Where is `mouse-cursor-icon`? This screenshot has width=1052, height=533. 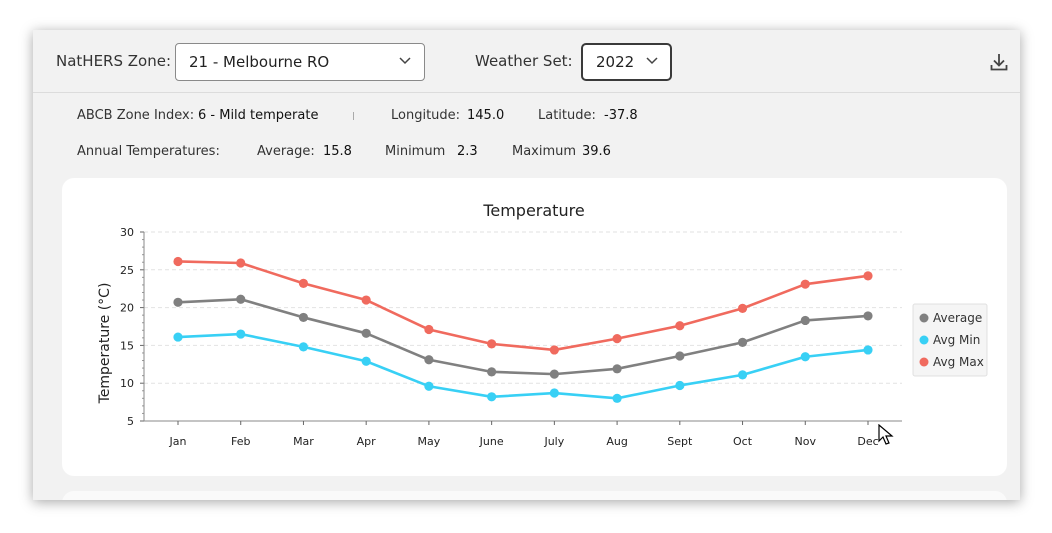 mouse-cursor-icon is located at coordinates (886, 434).